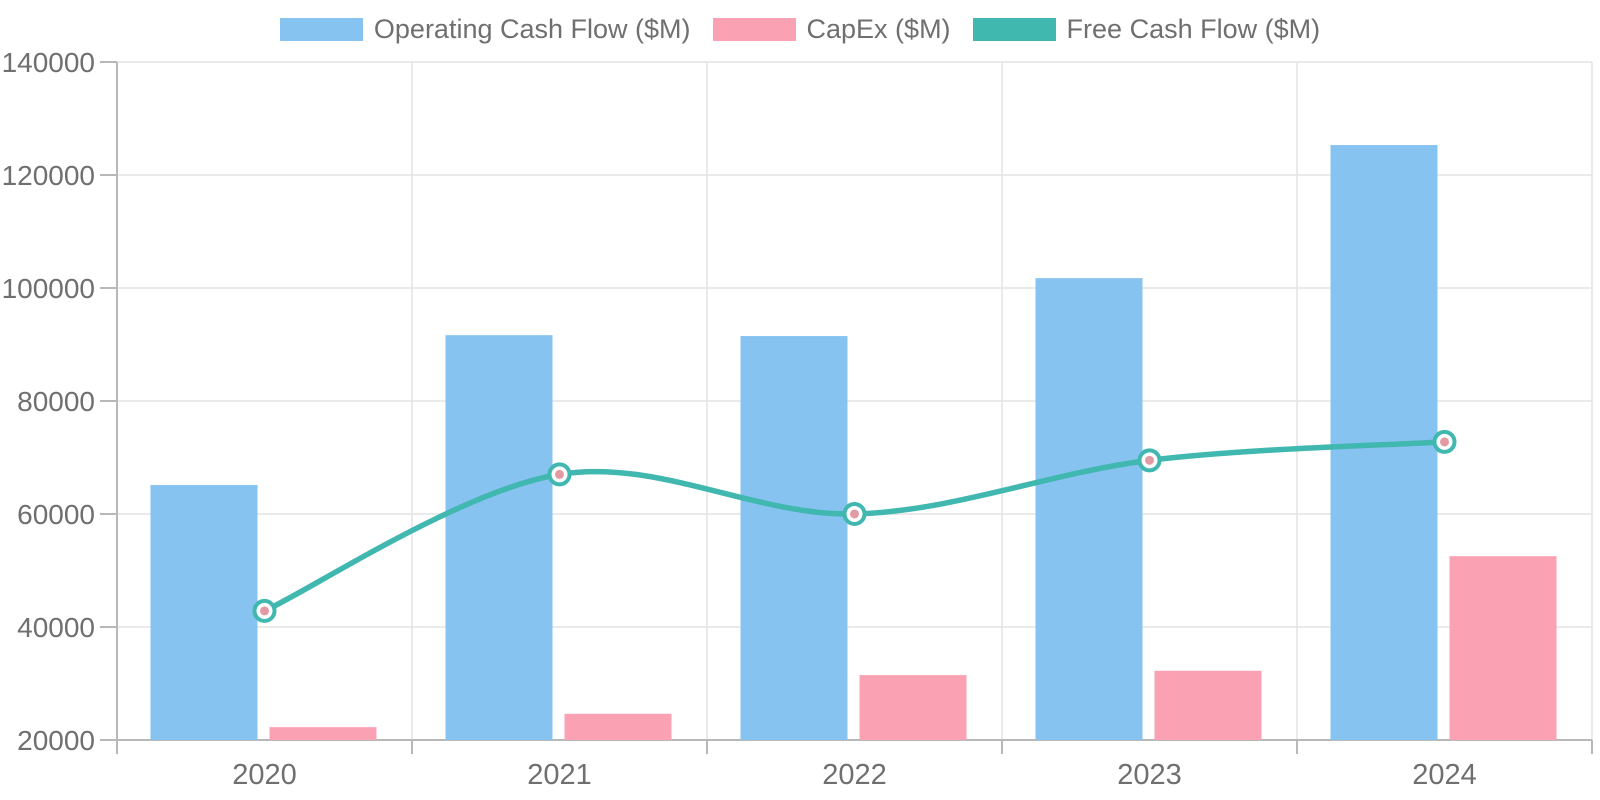 The image size is (1600, 800). Describe the element at coordinates (204, 612) in the screenshot. I see `bar-ocf-2020` at that location.